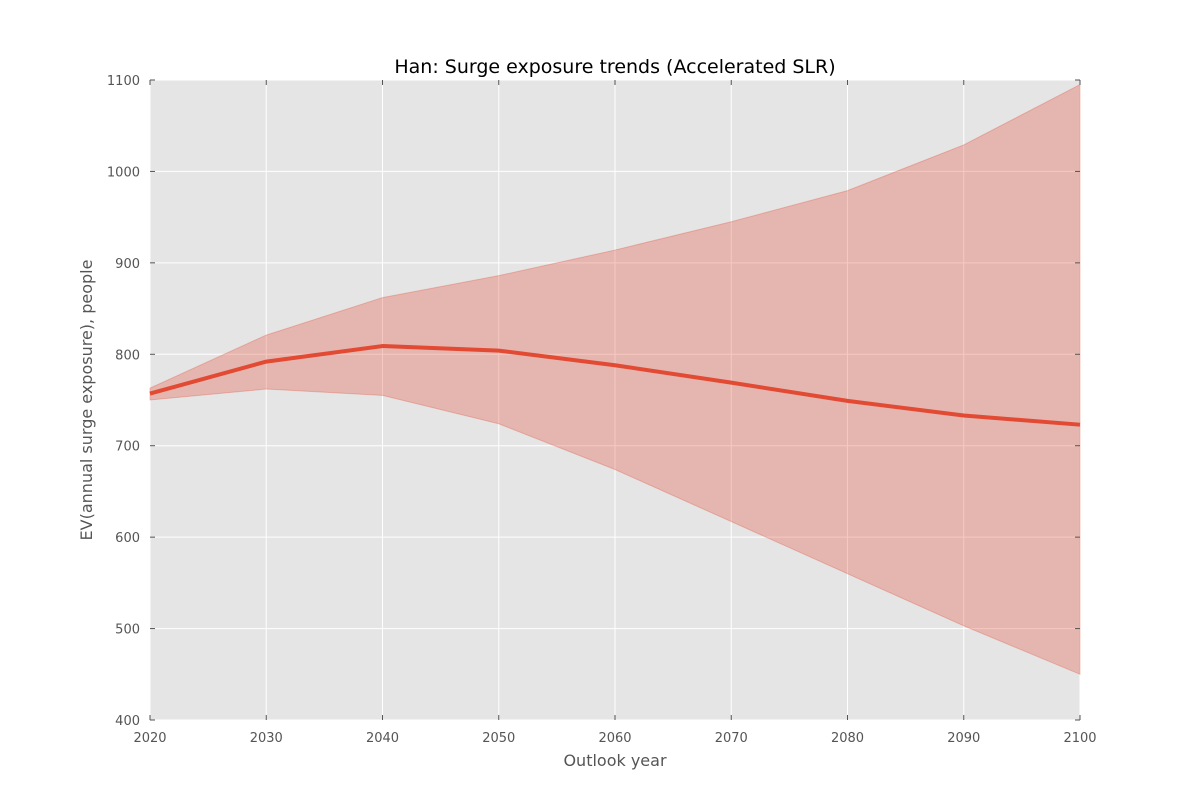 The width and height of the screenshot is (1200, 800). What do you see at coordinates (847, 738) in the screenshot?
I see `x-tick-label: 2080` at bounding box center [847, 738].